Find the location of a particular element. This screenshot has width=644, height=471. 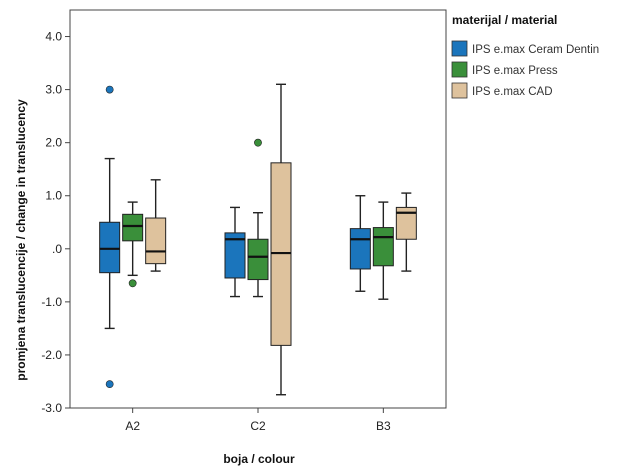

x-tick-label: B3 is located at coordinates (383, 426).